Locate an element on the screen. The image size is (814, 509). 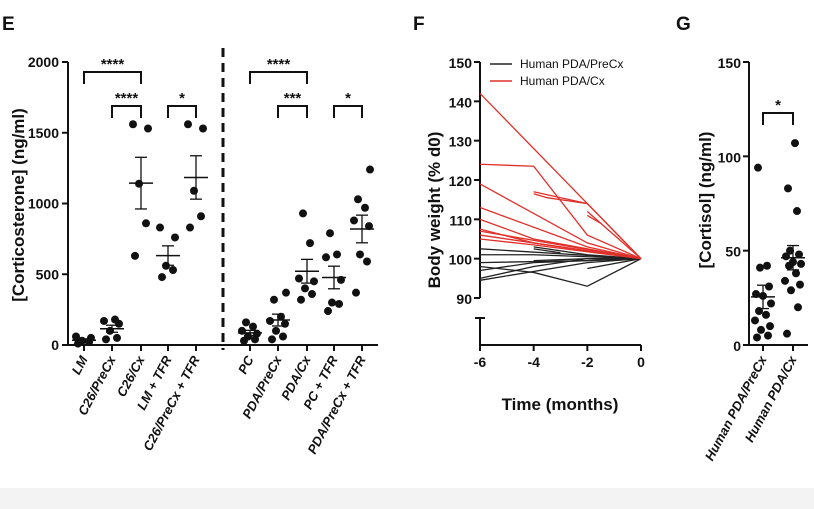
e-y-tick-label: 2000 is located at coordinates (43, 62).